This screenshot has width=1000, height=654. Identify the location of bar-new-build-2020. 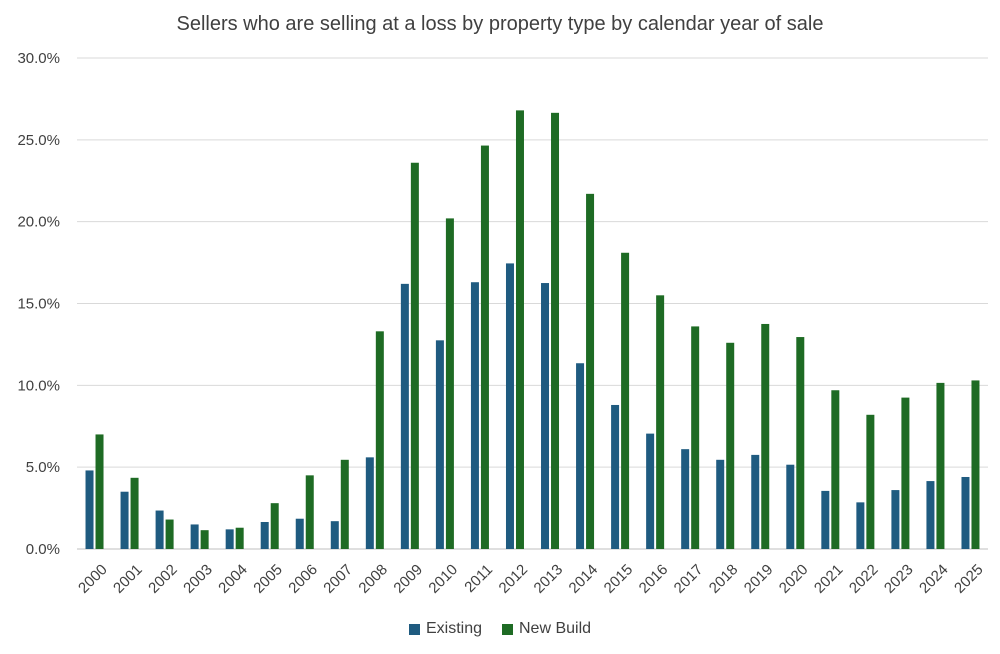
(800, 443).